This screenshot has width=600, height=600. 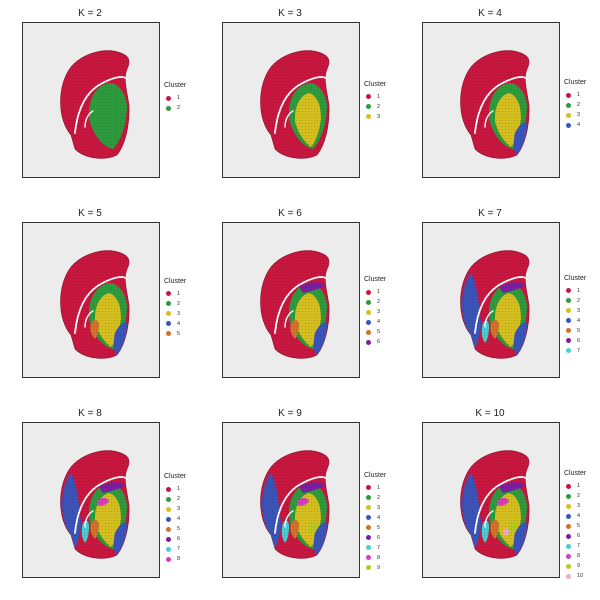 I want to click on legend: Cluster 1 2 3, so click(x=382, y=101).